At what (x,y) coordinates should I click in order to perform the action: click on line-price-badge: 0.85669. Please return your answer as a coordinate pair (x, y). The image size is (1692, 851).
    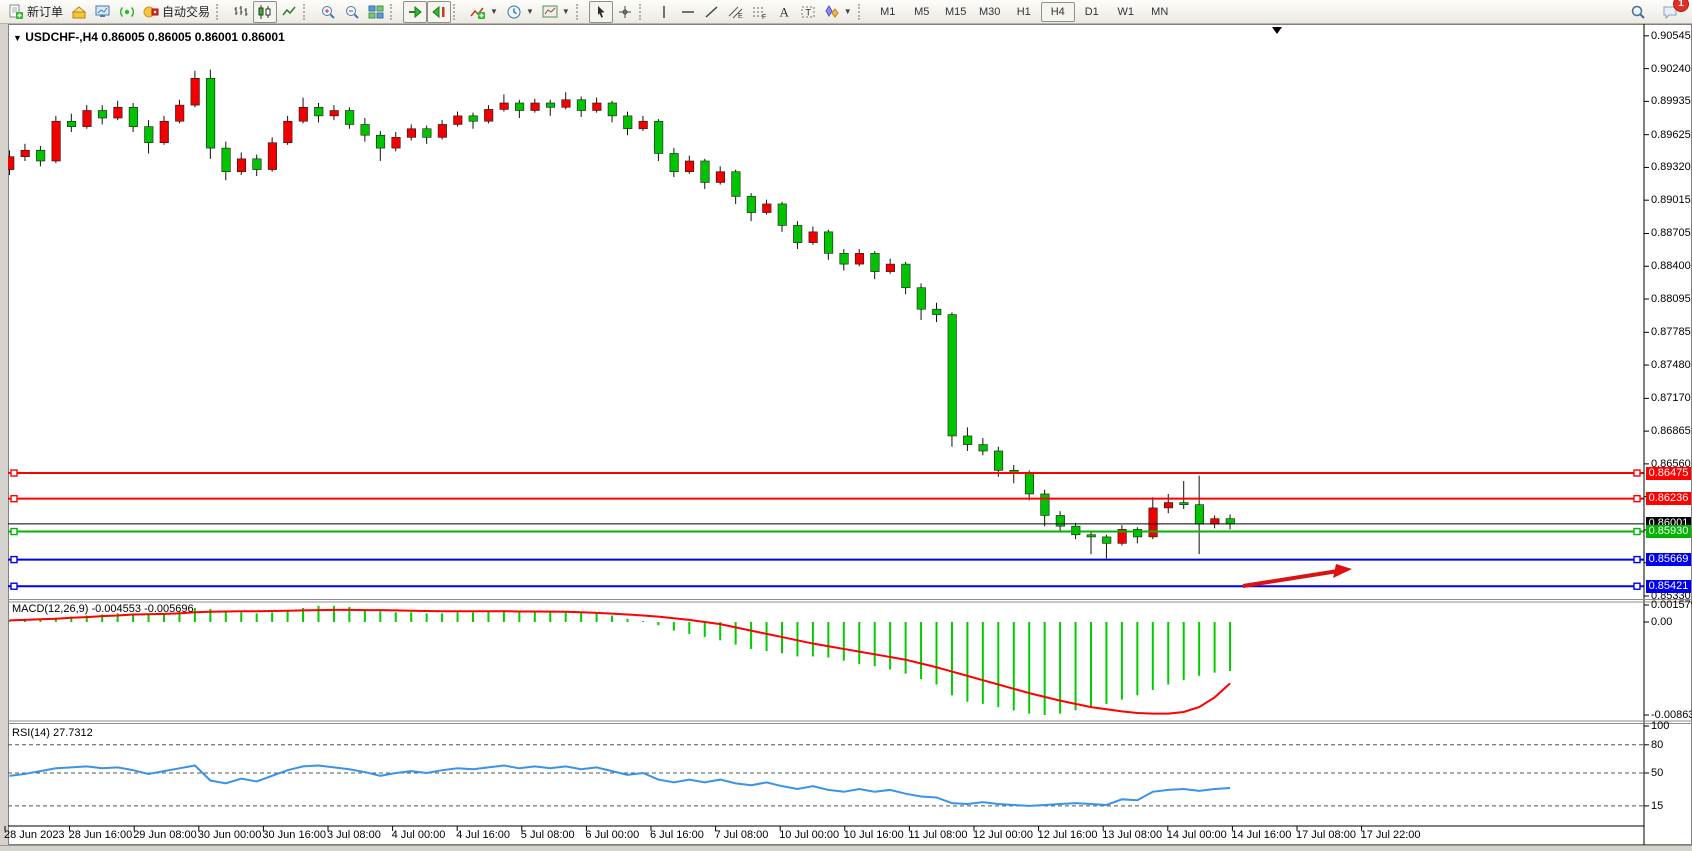
    Looking at the image, I should click on (1668, 560).